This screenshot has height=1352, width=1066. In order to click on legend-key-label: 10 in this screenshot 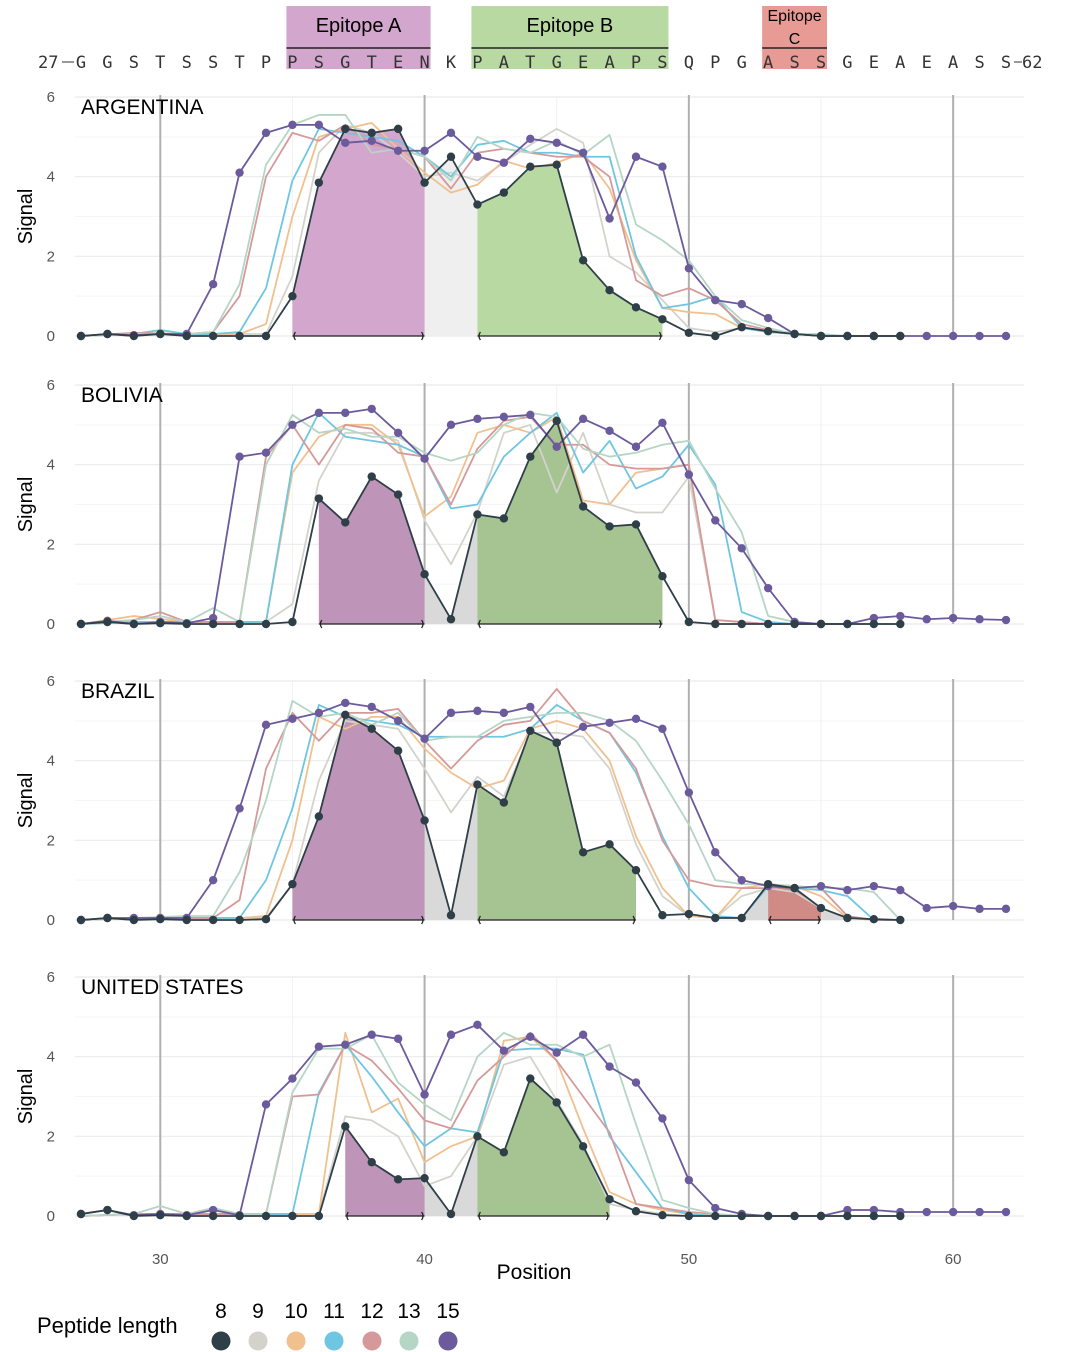, I will do `click(295, 1311)`.